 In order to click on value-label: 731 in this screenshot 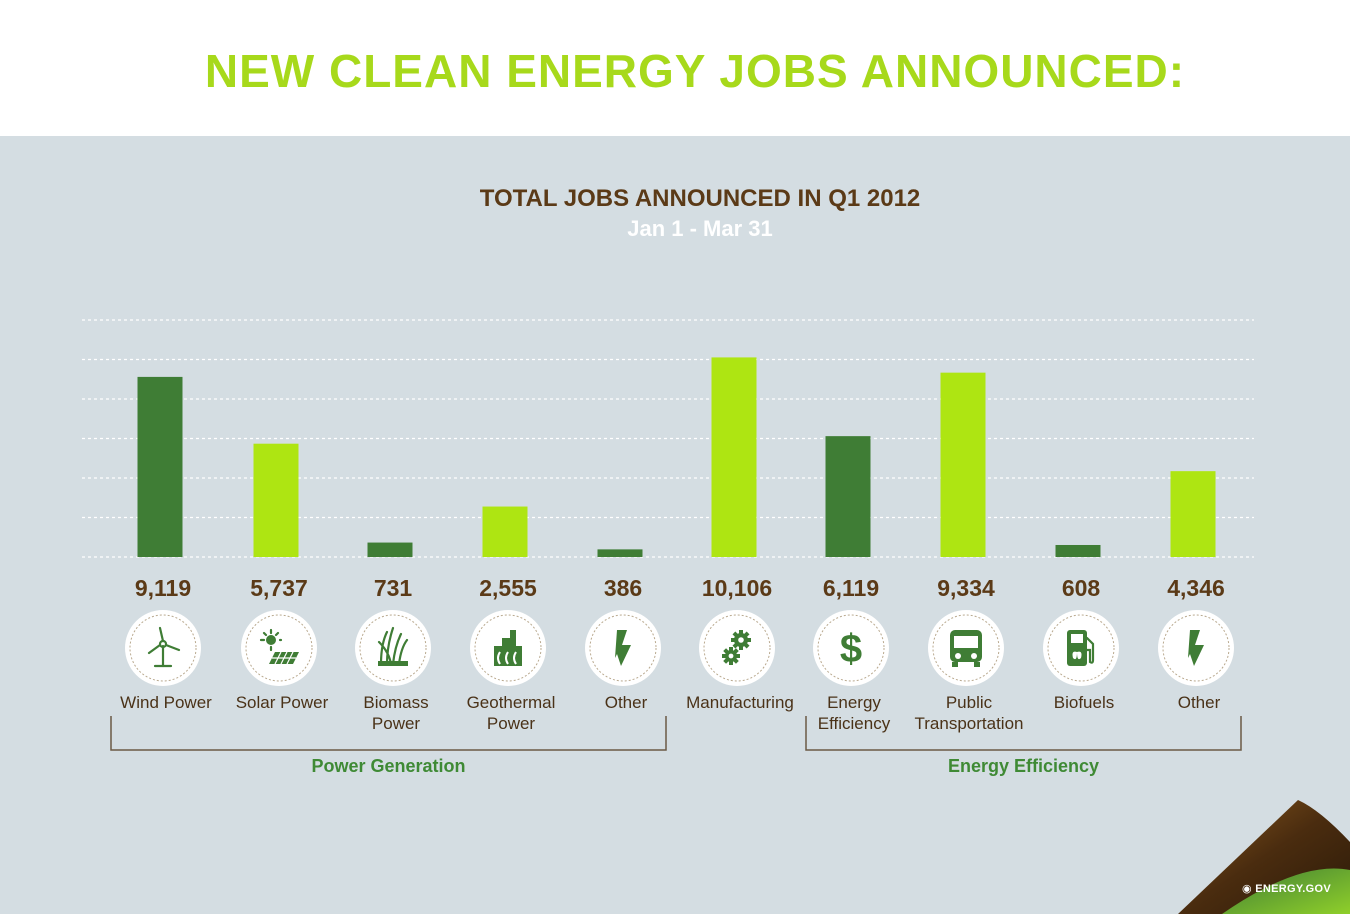, I will do `click(393, 588)`.